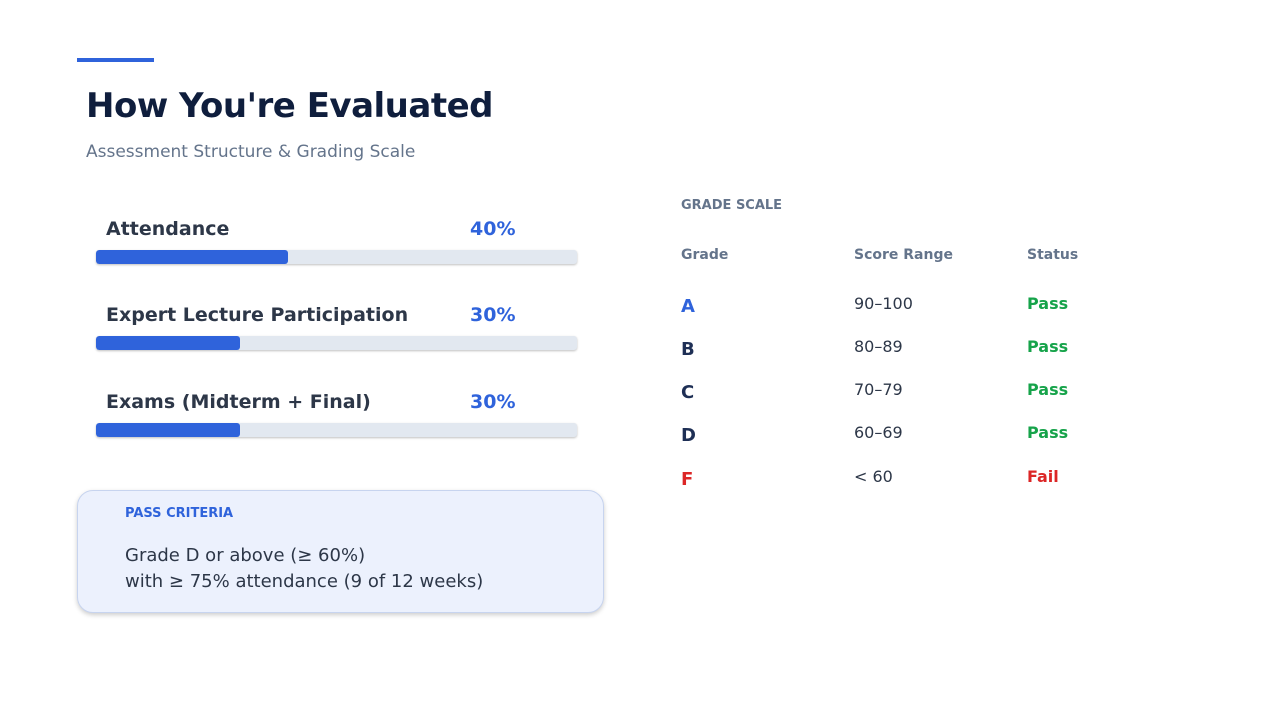 This screenshot has height=720, width=1280. I want to click on grade-score-range: 80–89, so click(878, 346).